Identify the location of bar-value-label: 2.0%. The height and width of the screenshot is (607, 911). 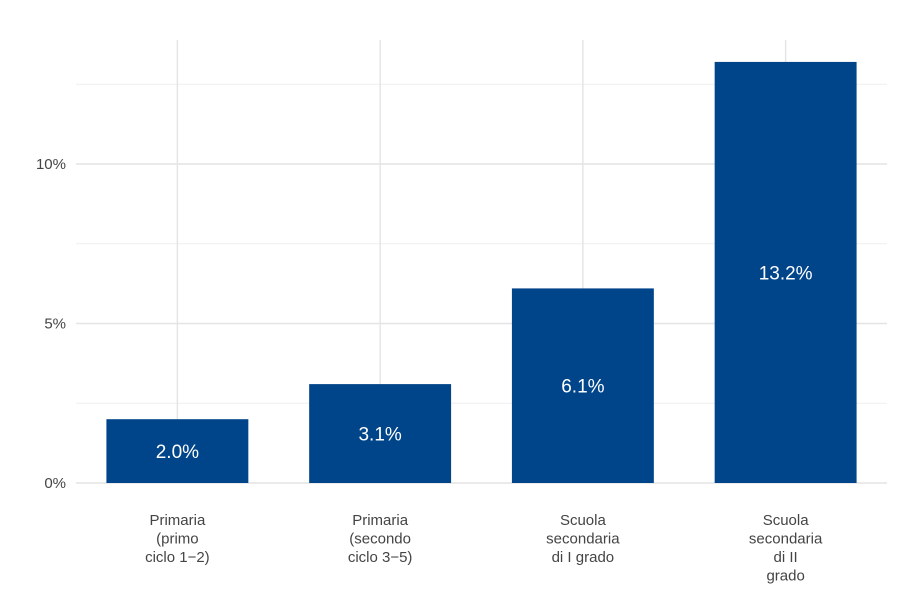
(177, 452).